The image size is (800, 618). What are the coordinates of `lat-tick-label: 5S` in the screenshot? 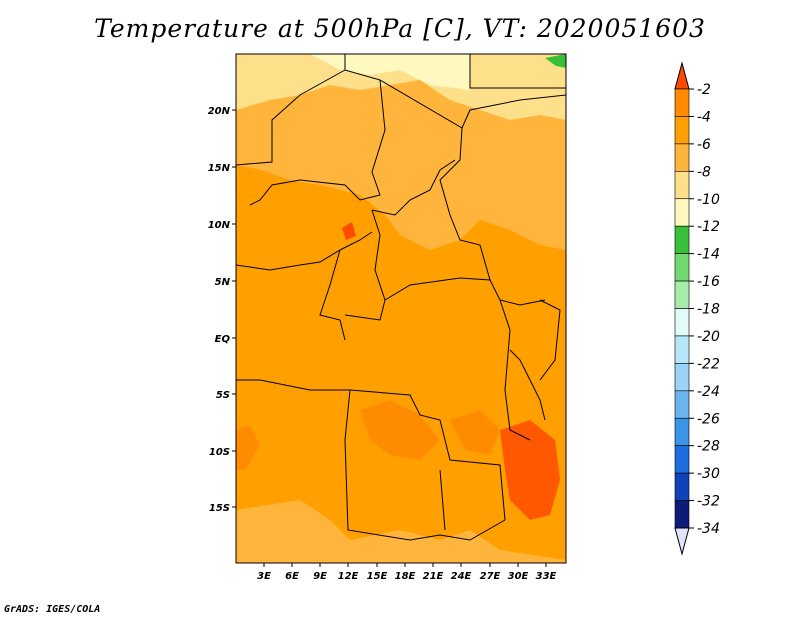 It's located at (223, 395).